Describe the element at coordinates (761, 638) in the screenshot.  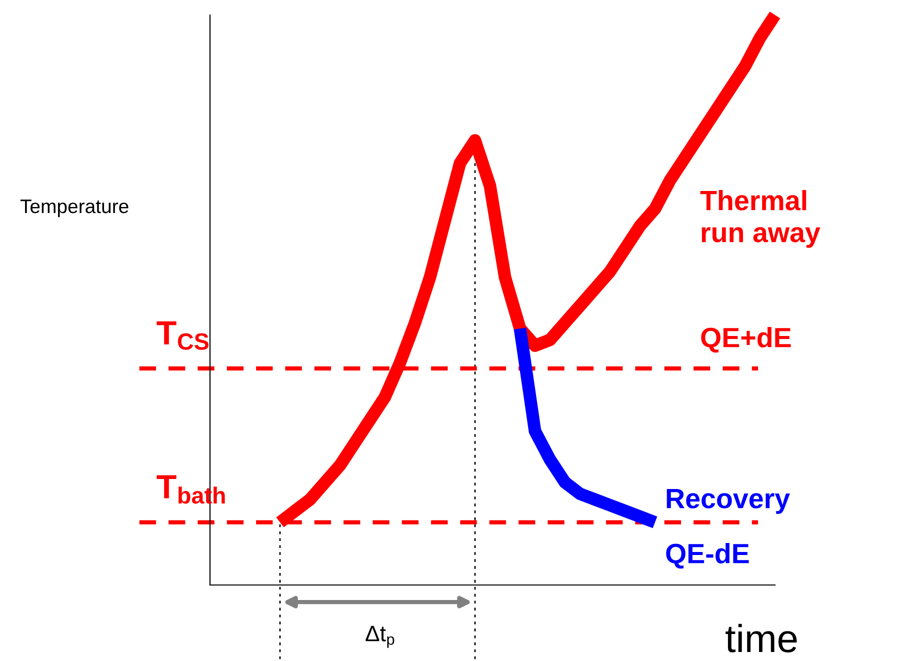
I see `x-axis-title: time` at that location.